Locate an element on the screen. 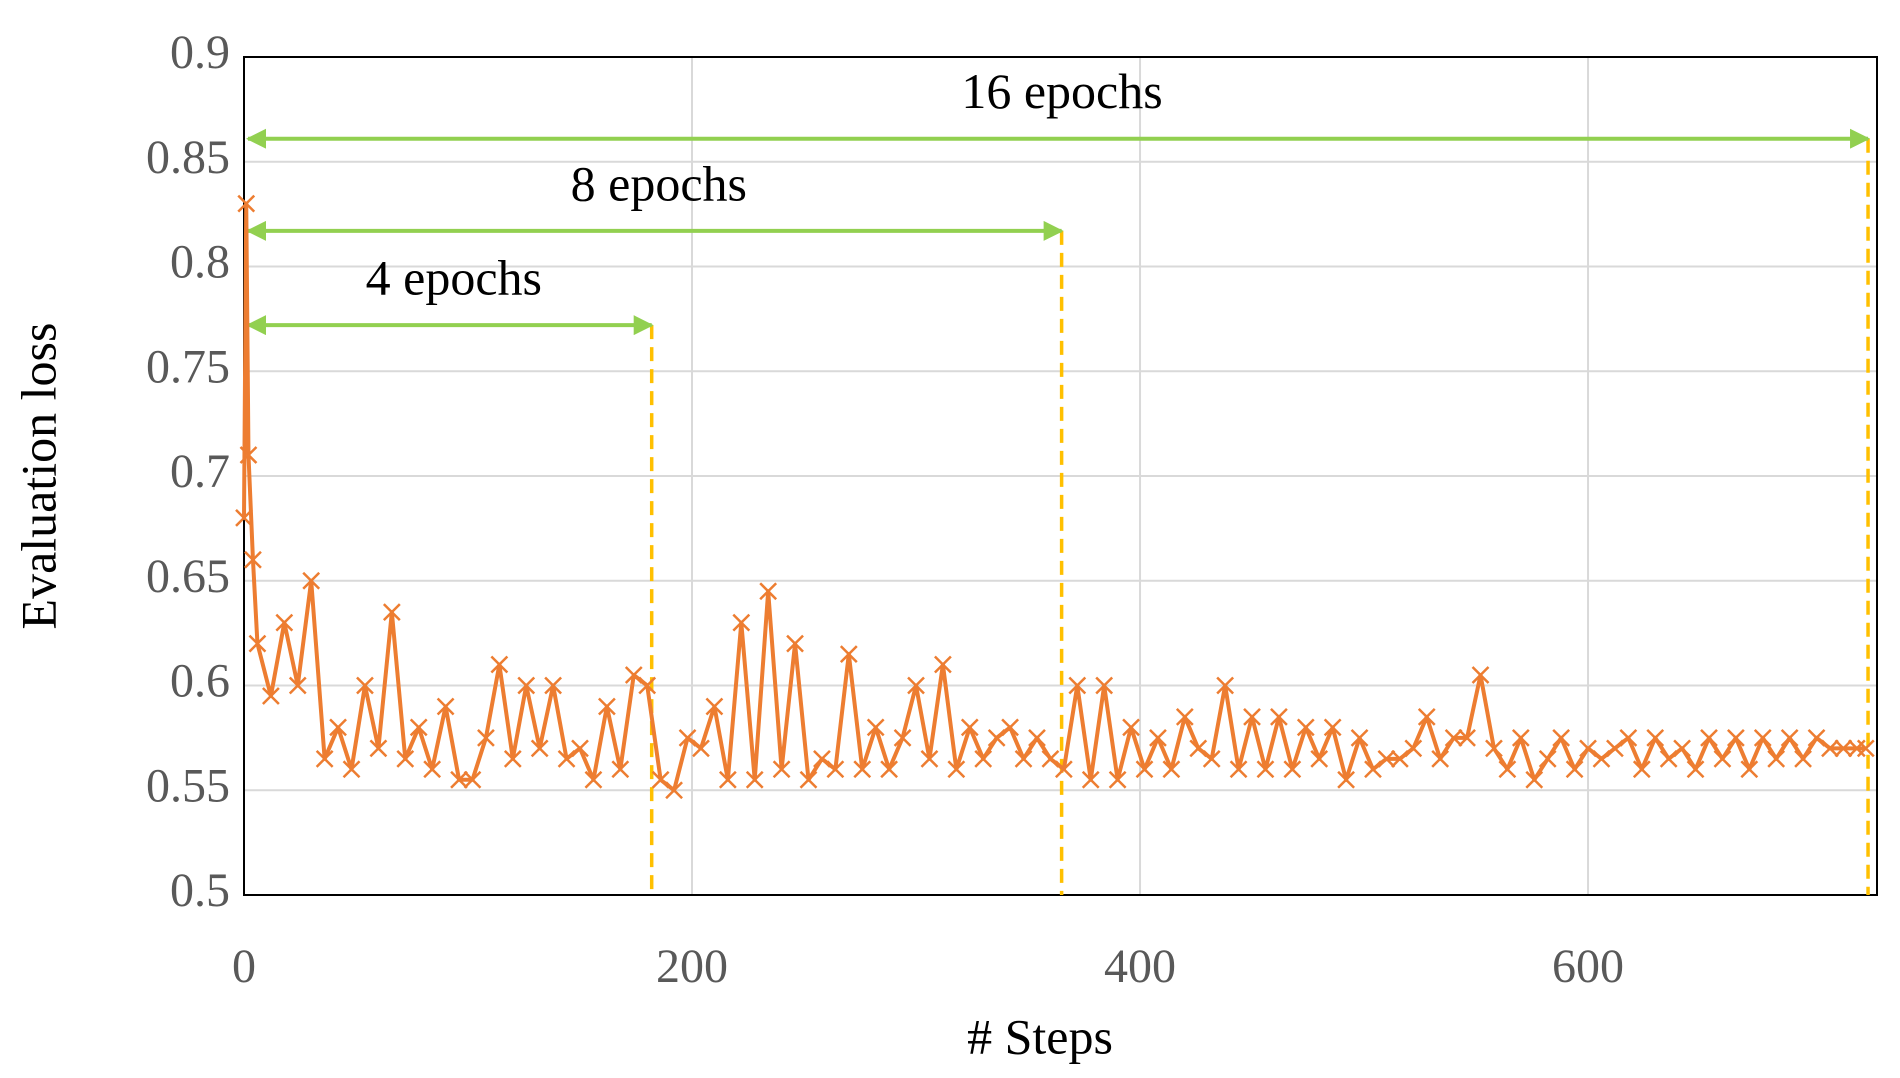 This screenshot has height=1078, width=1900. y-tick-label: 0.6 is located at coordinates (200, 681).